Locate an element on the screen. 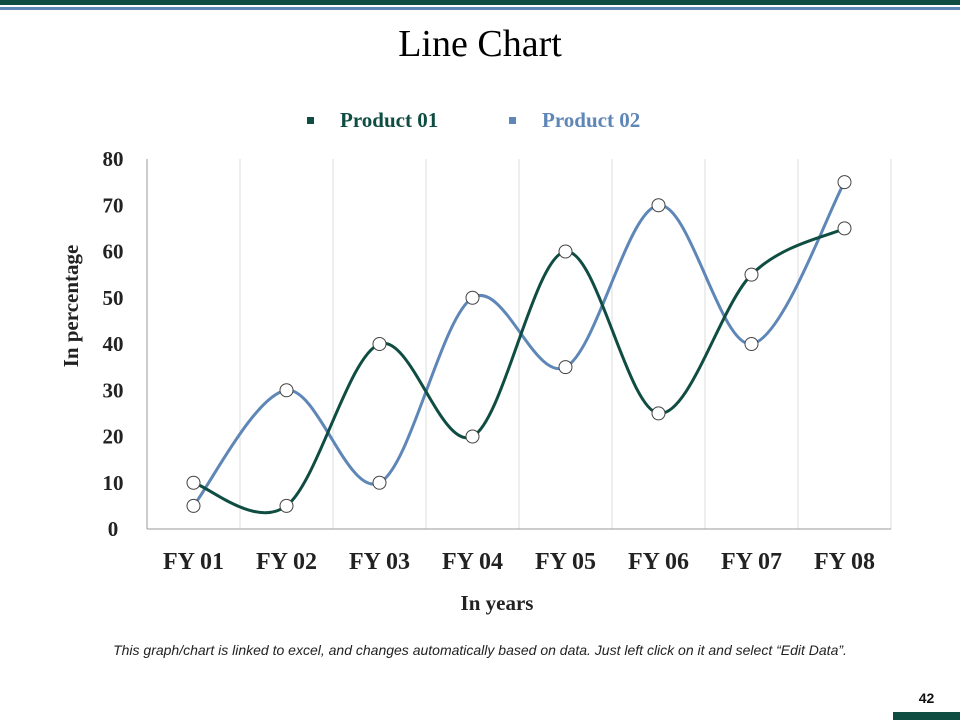 The width and height of the screenshot is (960, 720). x-tick-label: FY 02 is located at coordinates (286, 562).